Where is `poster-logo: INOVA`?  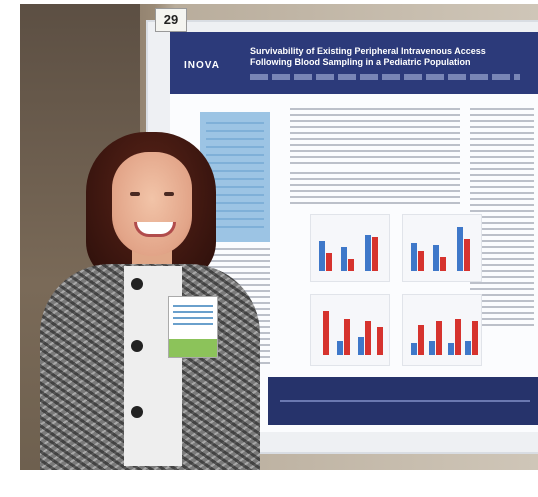 poster-logo: INOVA is located at coordinates (202, 65).